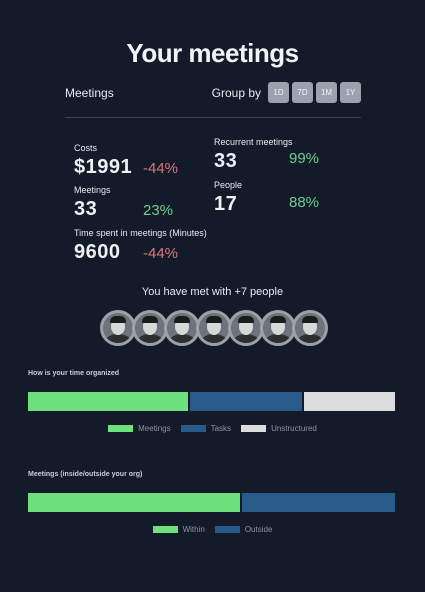 Image resolution: width=425 pixels, height=592 pixels. What do you see at coordinates (193, 529) in the screenshot?
I see `legend-label: Within` at bounding box center [193, 529].